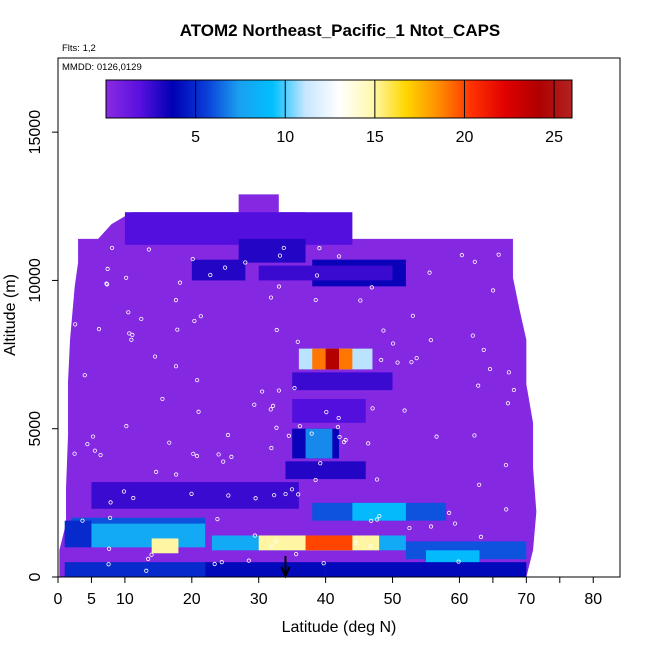  Describe the element at coordinates (593, 599) in the screenshot. I see `x-tick-label: 80` at that location.